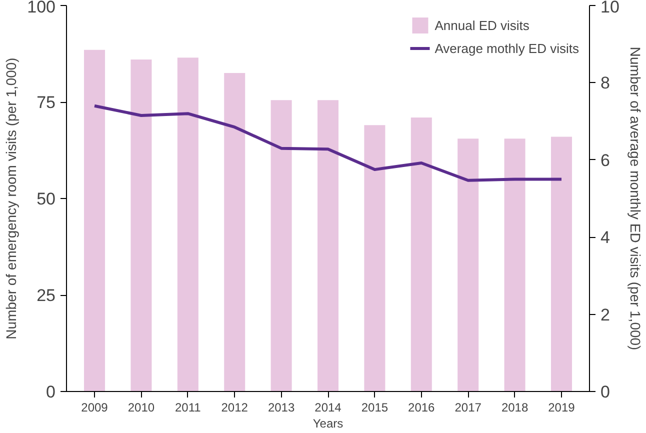  I want to click on legend-label: Annual ED visits, so click(482, 25).